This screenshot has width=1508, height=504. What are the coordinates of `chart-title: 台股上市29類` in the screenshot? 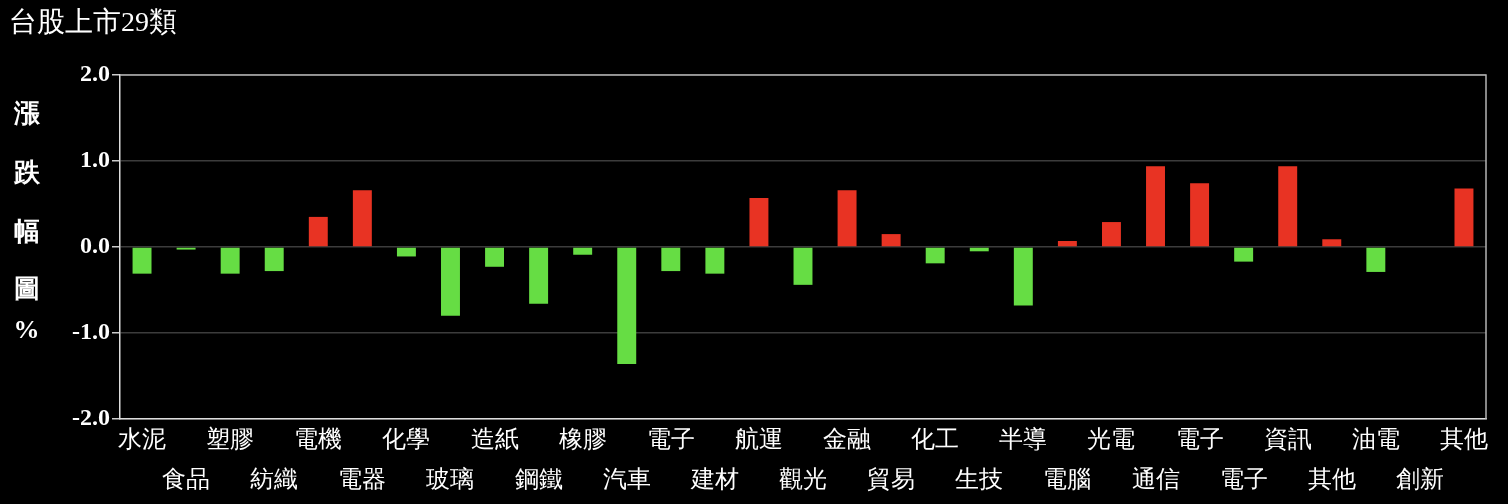 It's located at (93, 22).